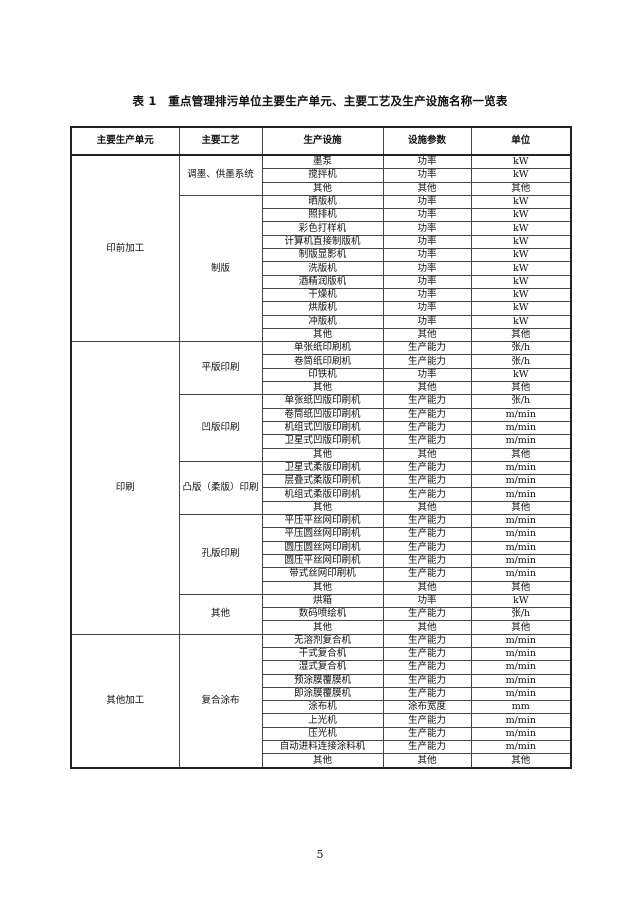 The width and height of the screenshot is (640, 905). What do you see at coordinates (321, 295) in the screenshot?
I see `table-row: 干燥机 功率 kW` at bounding box center [321, 295].